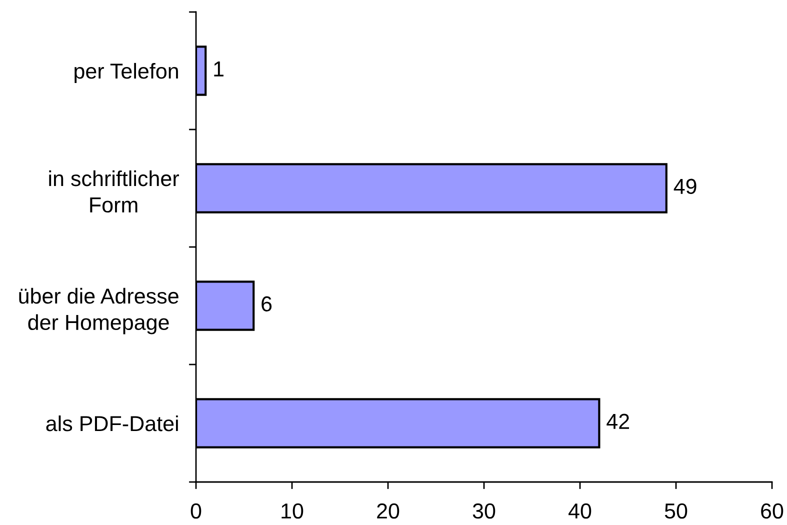 This screenshot has width=787, height=525. I want to click on x-tick-label: 40, so click(580, 511).